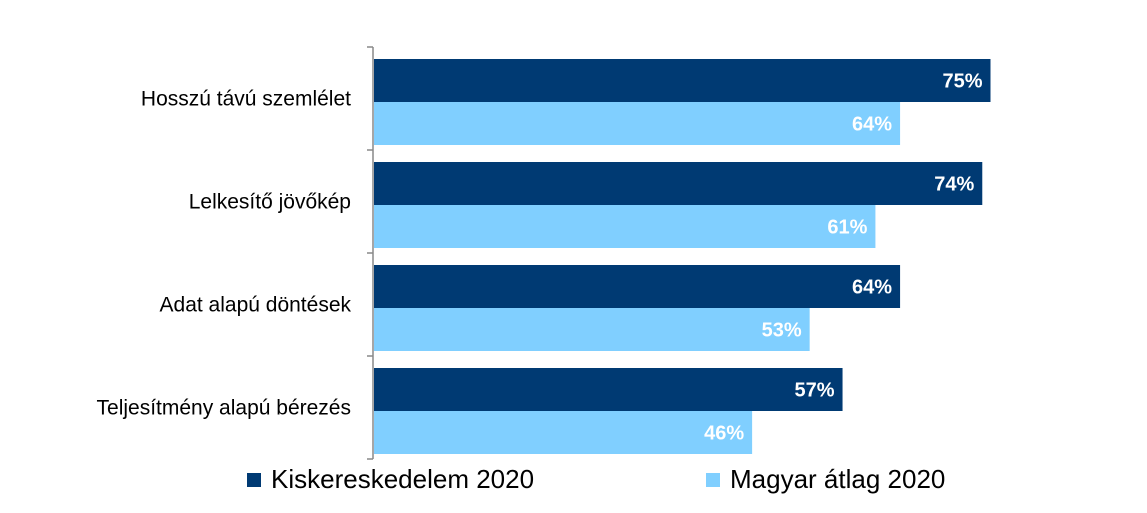 The width and height of the screenshot is (1147, 513). Describe the element at coordinates (838, 479) in the screenshot. I see `legend-label-series-2: Magyar átlag 2020` at that location.